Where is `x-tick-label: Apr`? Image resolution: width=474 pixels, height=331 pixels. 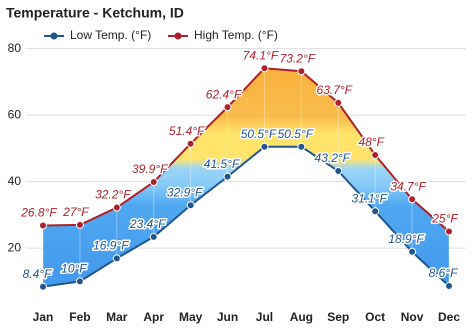 x-tick-label: Apr is located at coordinates (153, 317).